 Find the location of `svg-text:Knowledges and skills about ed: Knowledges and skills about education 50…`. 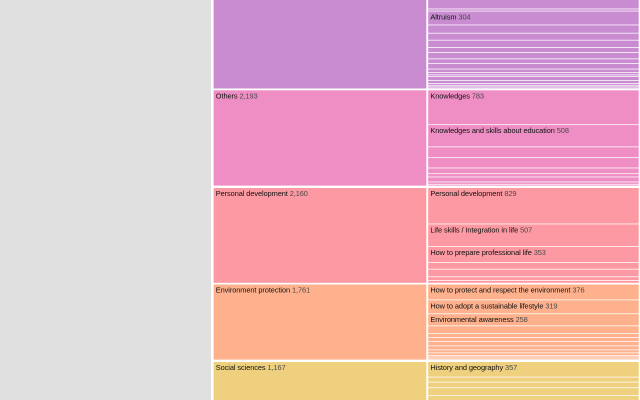

svg-text:Knowledges and skills about ed: Knowledges and skills about education 50… is located at coordinates (499, 130).